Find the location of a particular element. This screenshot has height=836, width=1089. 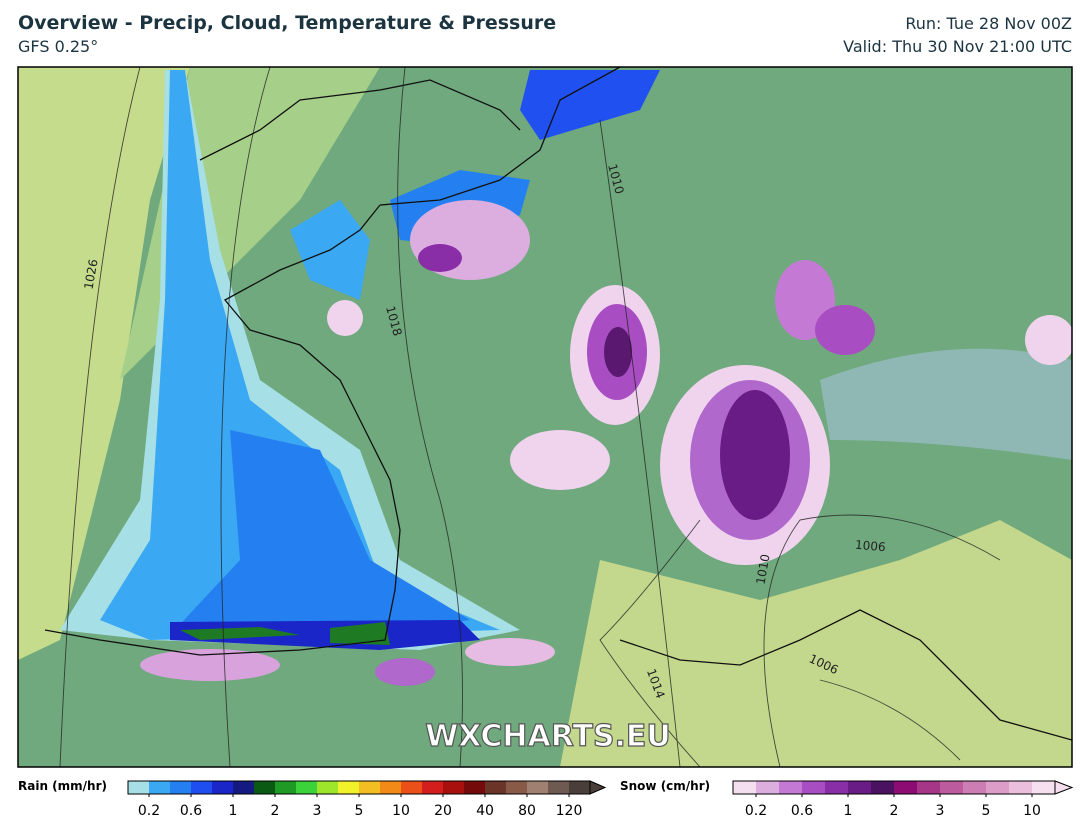

legend-tick-label: 20 is located at coordinates (443, 811).